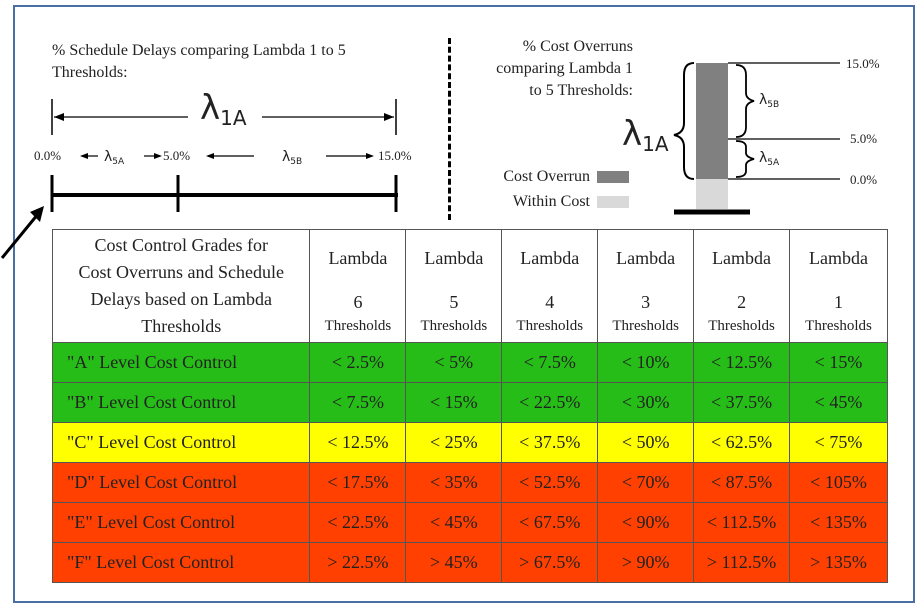 The width and height of the screenshot is (923, 607). I want to click on legend-cost-overrun-swatch, so click(613, 177).